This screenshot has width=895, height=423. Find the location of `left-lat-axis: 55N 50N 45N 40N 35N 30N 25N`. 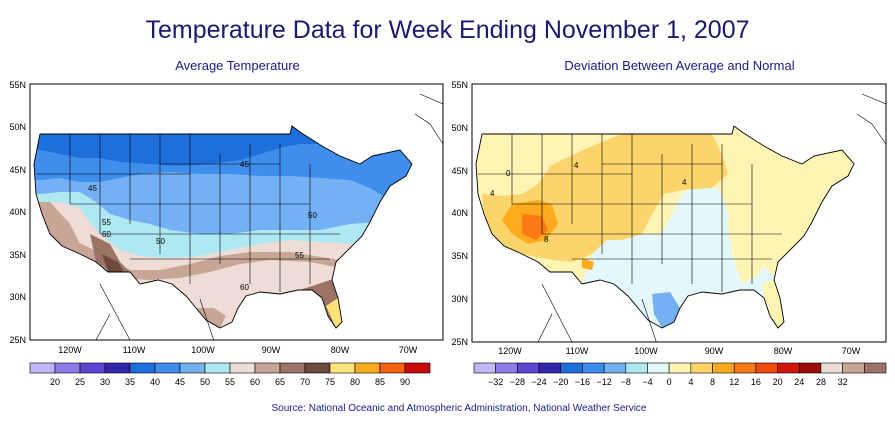

left-lat-axis: 55N 50N 45N 40N 35N 30N 25N is located at coordinates (17, 212).